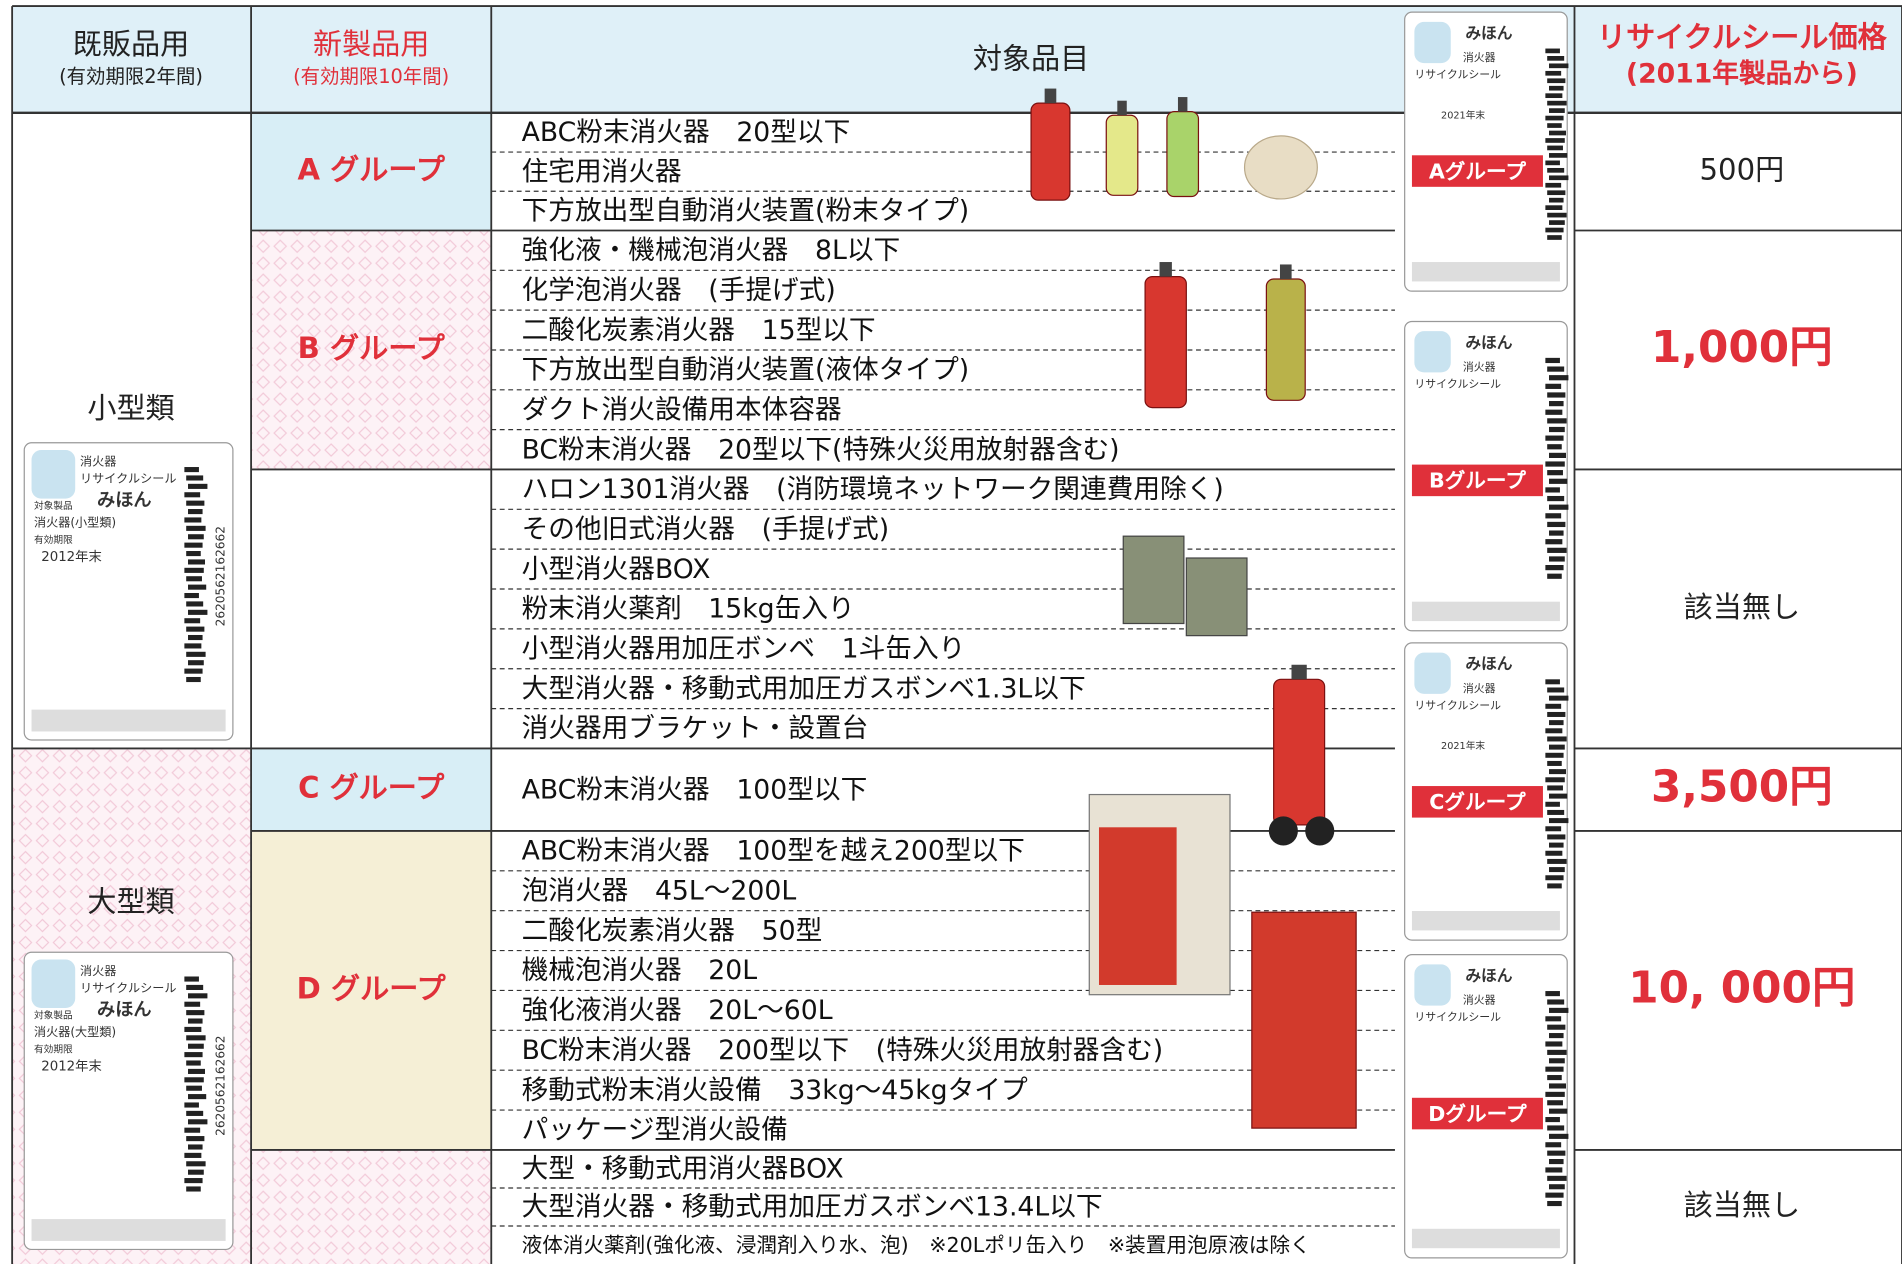 The width and height of the screenshot is (1902, 1264). What do you see at coordinates (679, 290) in the screenshot?
I see `item: 化学泡消火器 (手提げ式)` at bounding box center [679, 290].